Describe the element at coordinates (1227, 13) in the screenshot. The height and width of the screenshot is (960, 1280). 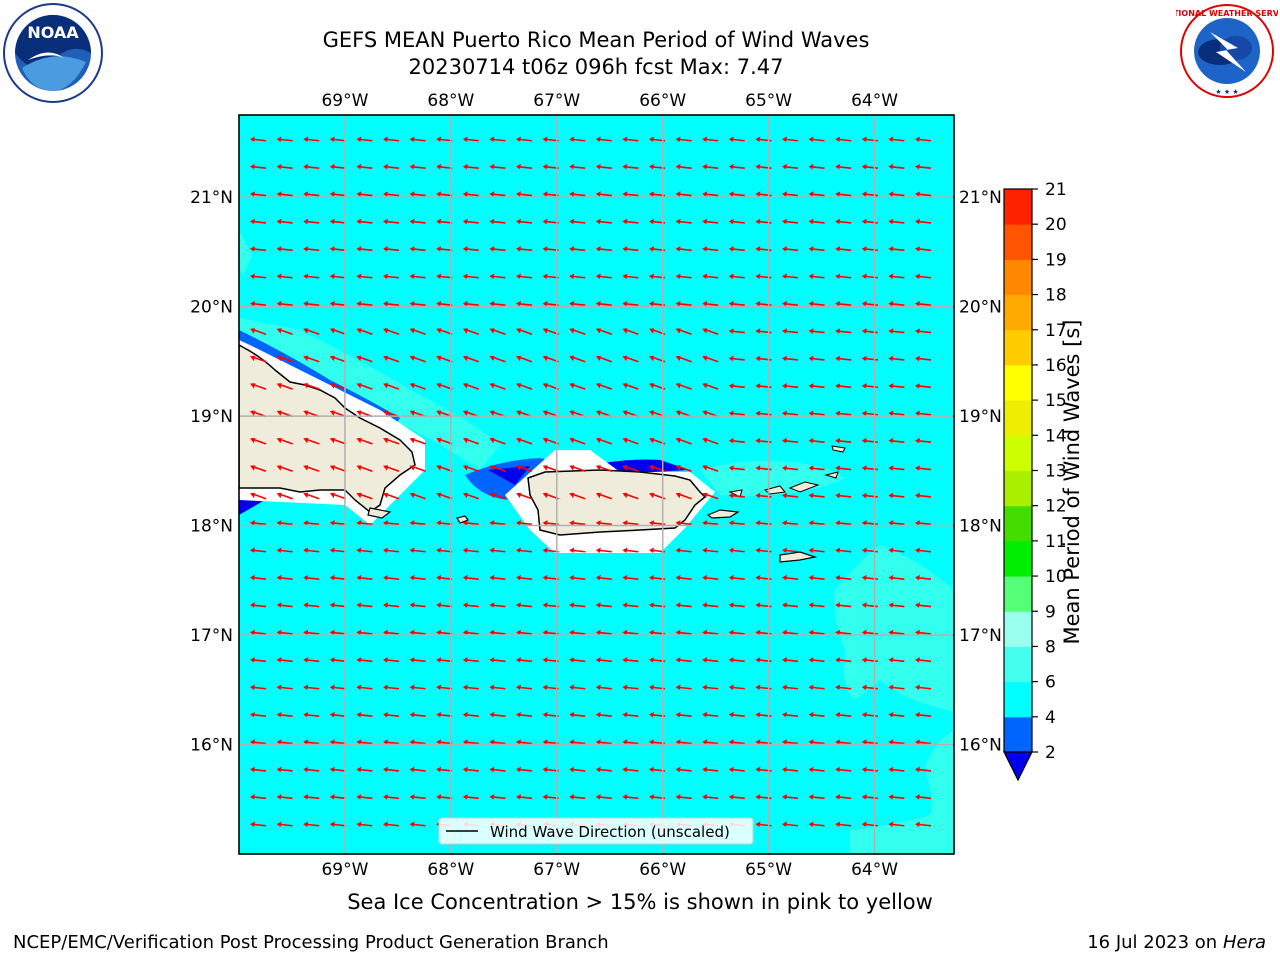
I see `nws-logo-text: NATIONAL WEATHER SERVICE` at that location.